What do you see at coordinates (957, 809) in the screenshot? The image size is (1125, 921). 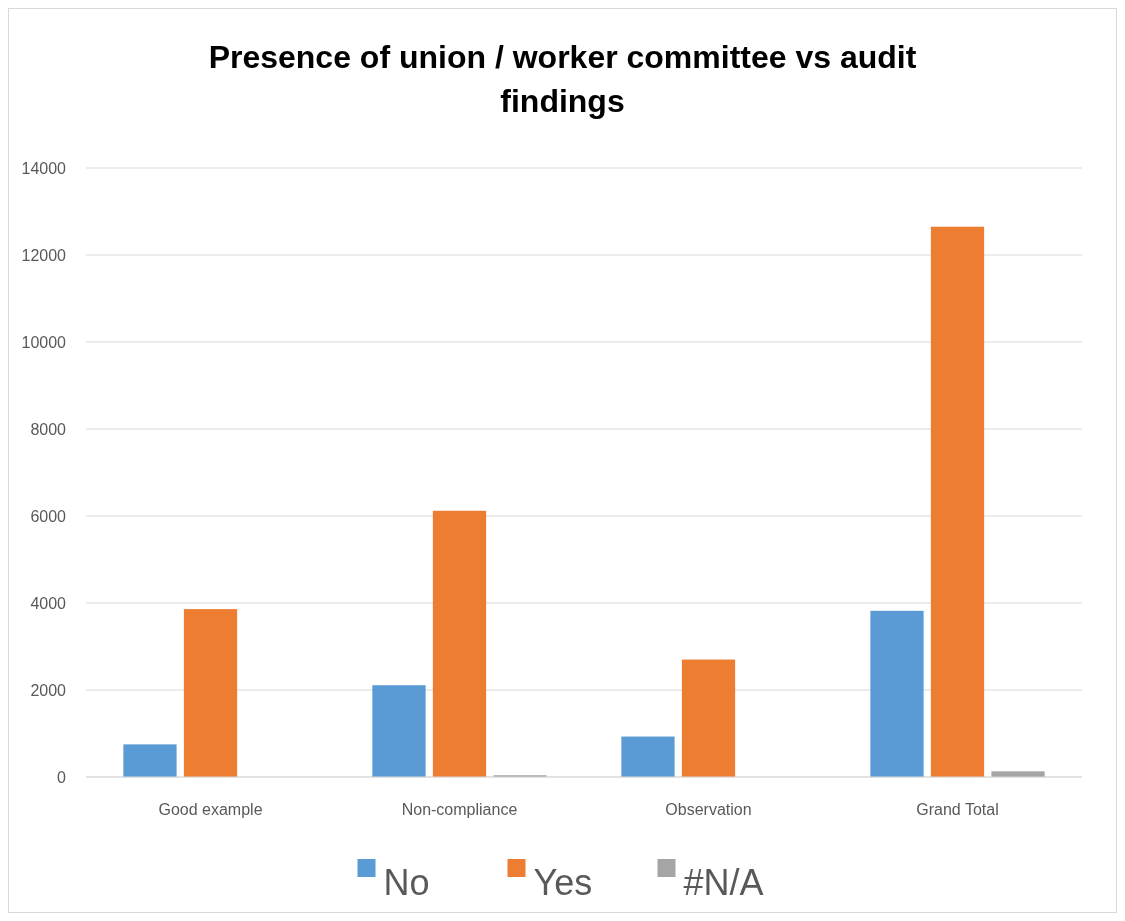 I see `x-tick-label: Grand Total` at bounding box center [957, 809].